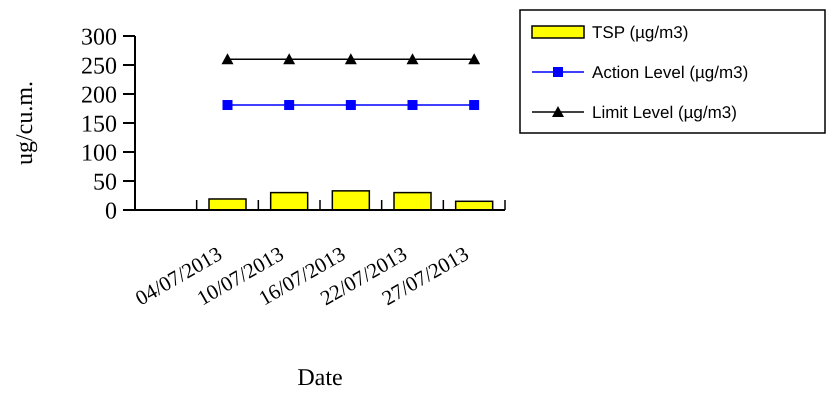 This screenshot has width=835, height=409. What do you see at coordinates (99, 124) in the screenshot?
I see `y-tick-label: 150` at bounding box center [99, 124].